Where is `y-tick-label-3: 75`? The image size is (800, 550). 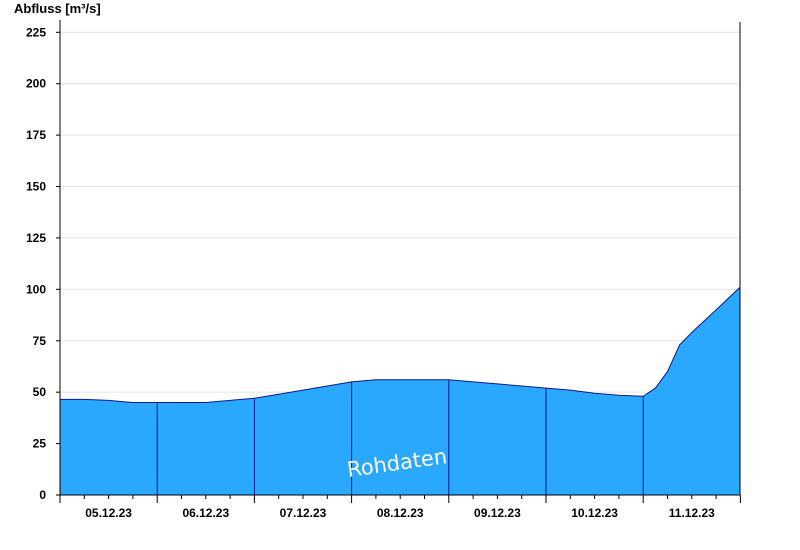
y-tick-label-3: 75 is located at coordinates (40, 341).